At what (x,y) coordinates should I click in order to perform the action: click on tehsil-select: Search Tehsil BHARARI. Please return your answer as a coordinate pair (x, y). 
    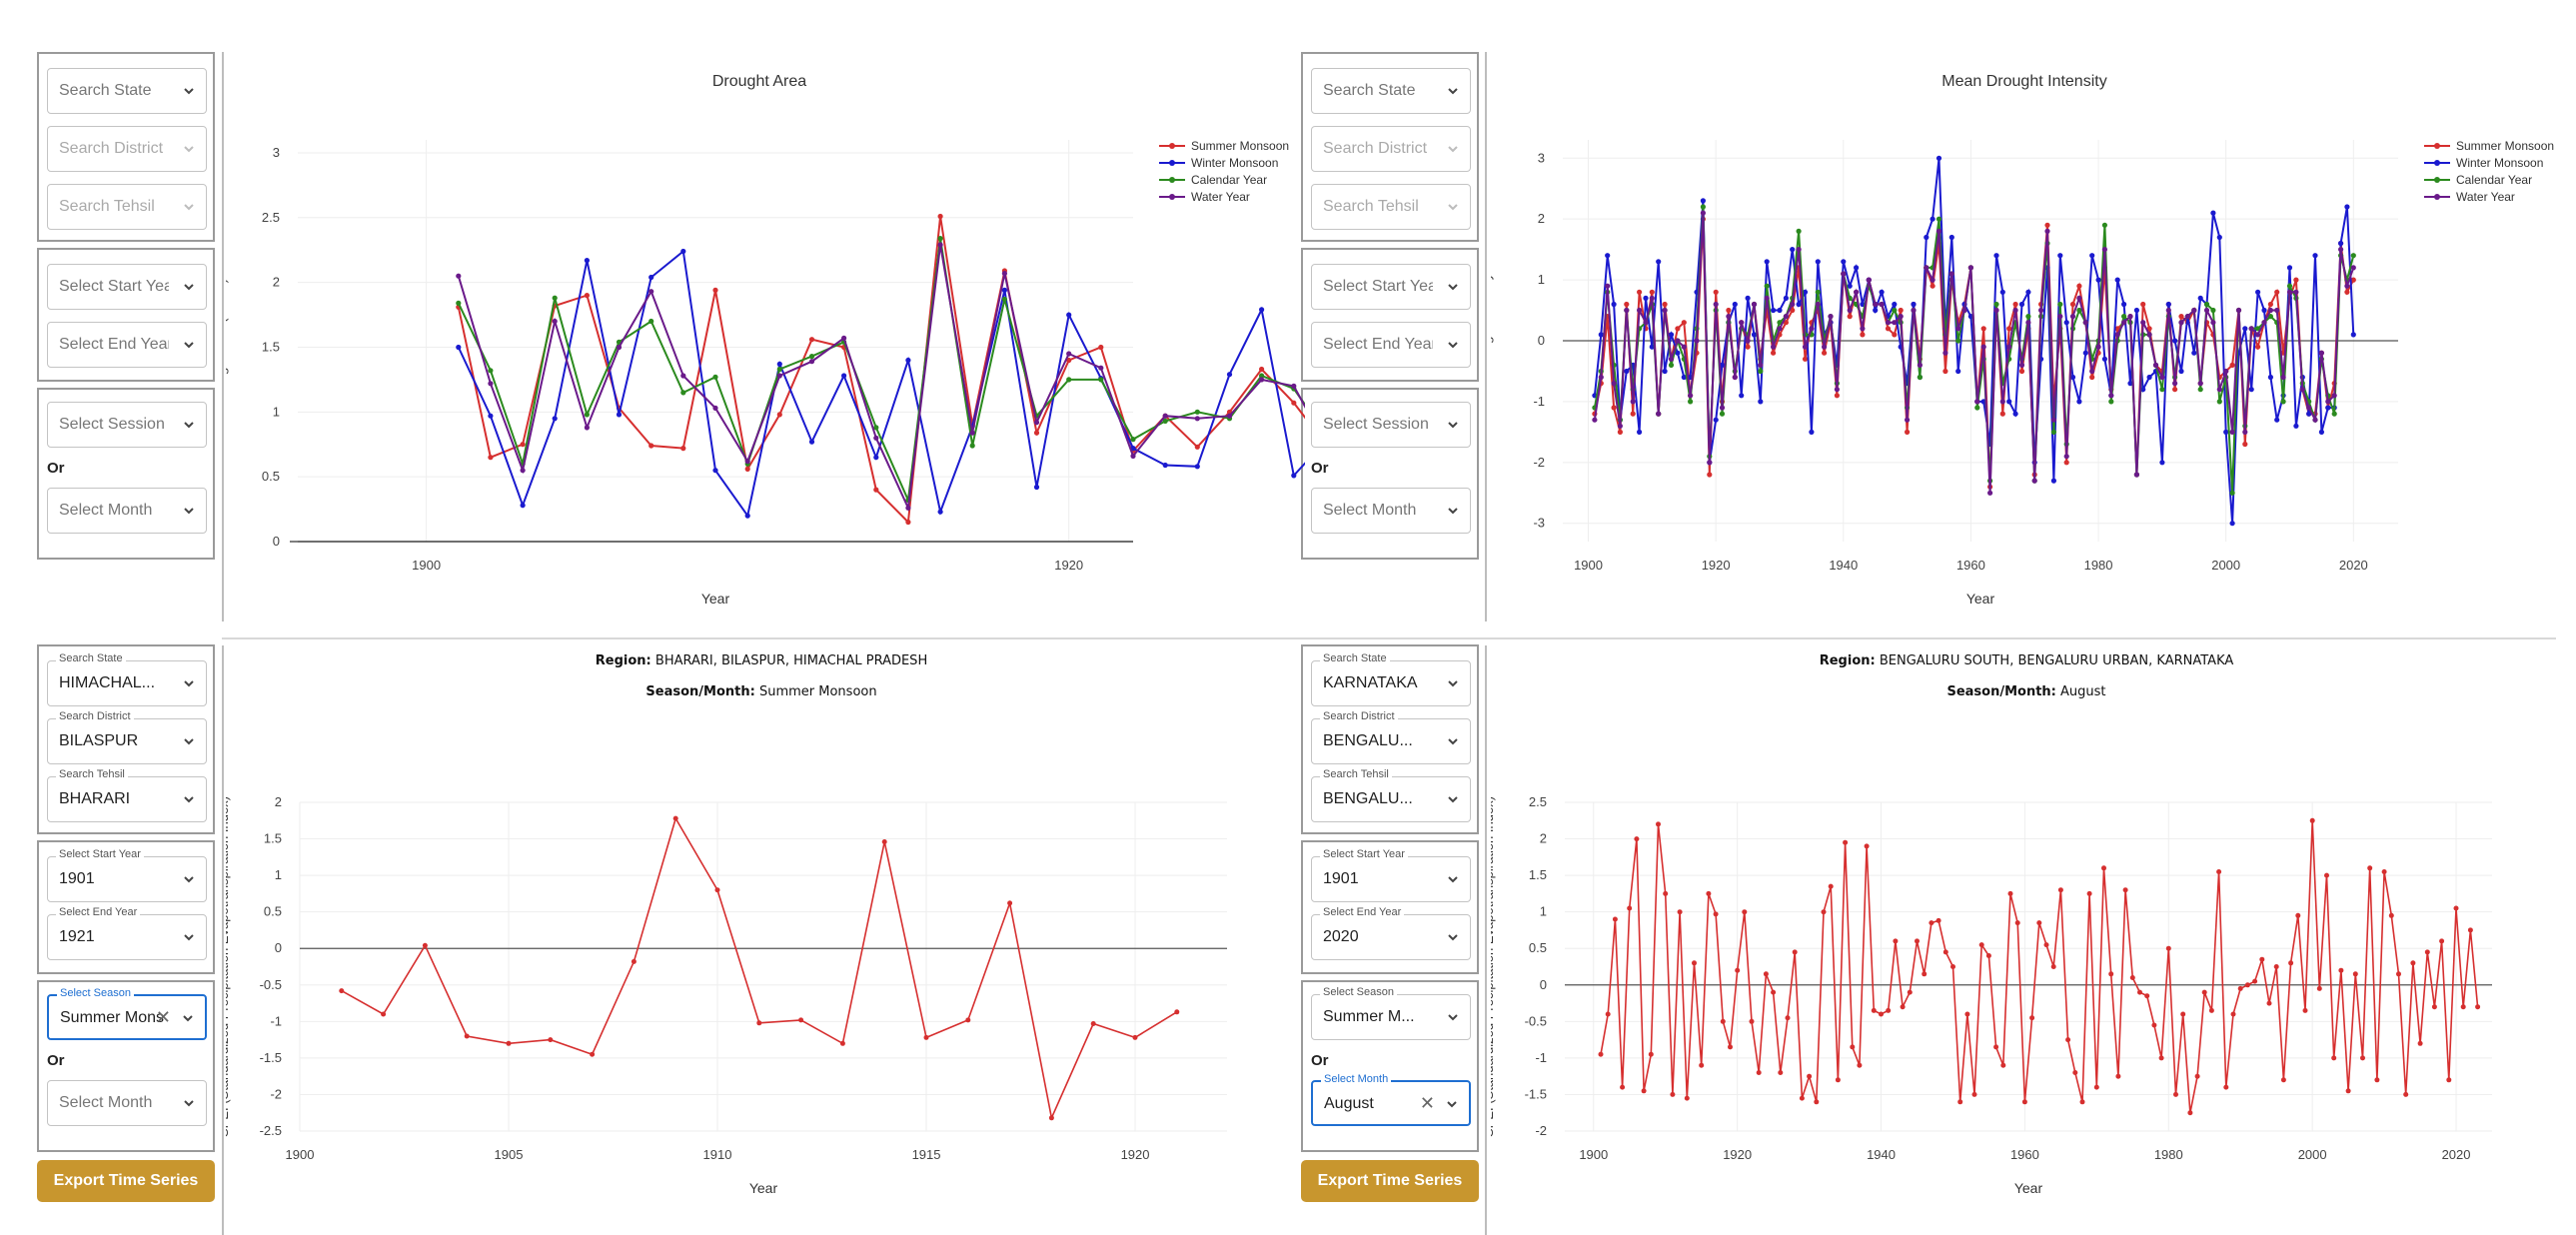
    Looking at the image, I should click on (127, 795).